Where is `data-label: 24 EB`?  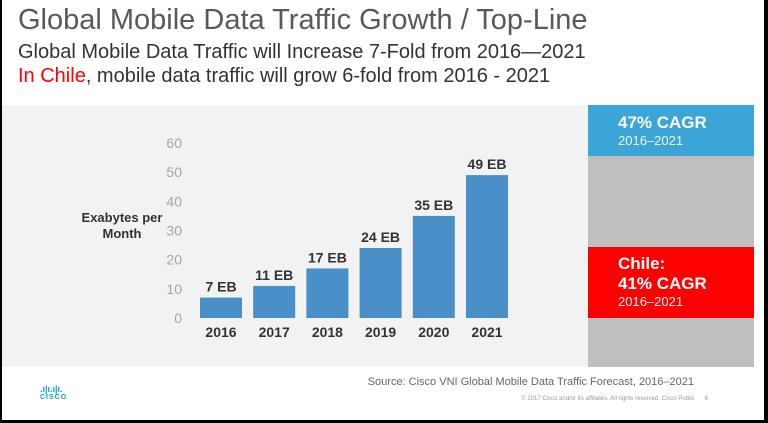
data-label: 24 EB is located at coordinates (380, 237).